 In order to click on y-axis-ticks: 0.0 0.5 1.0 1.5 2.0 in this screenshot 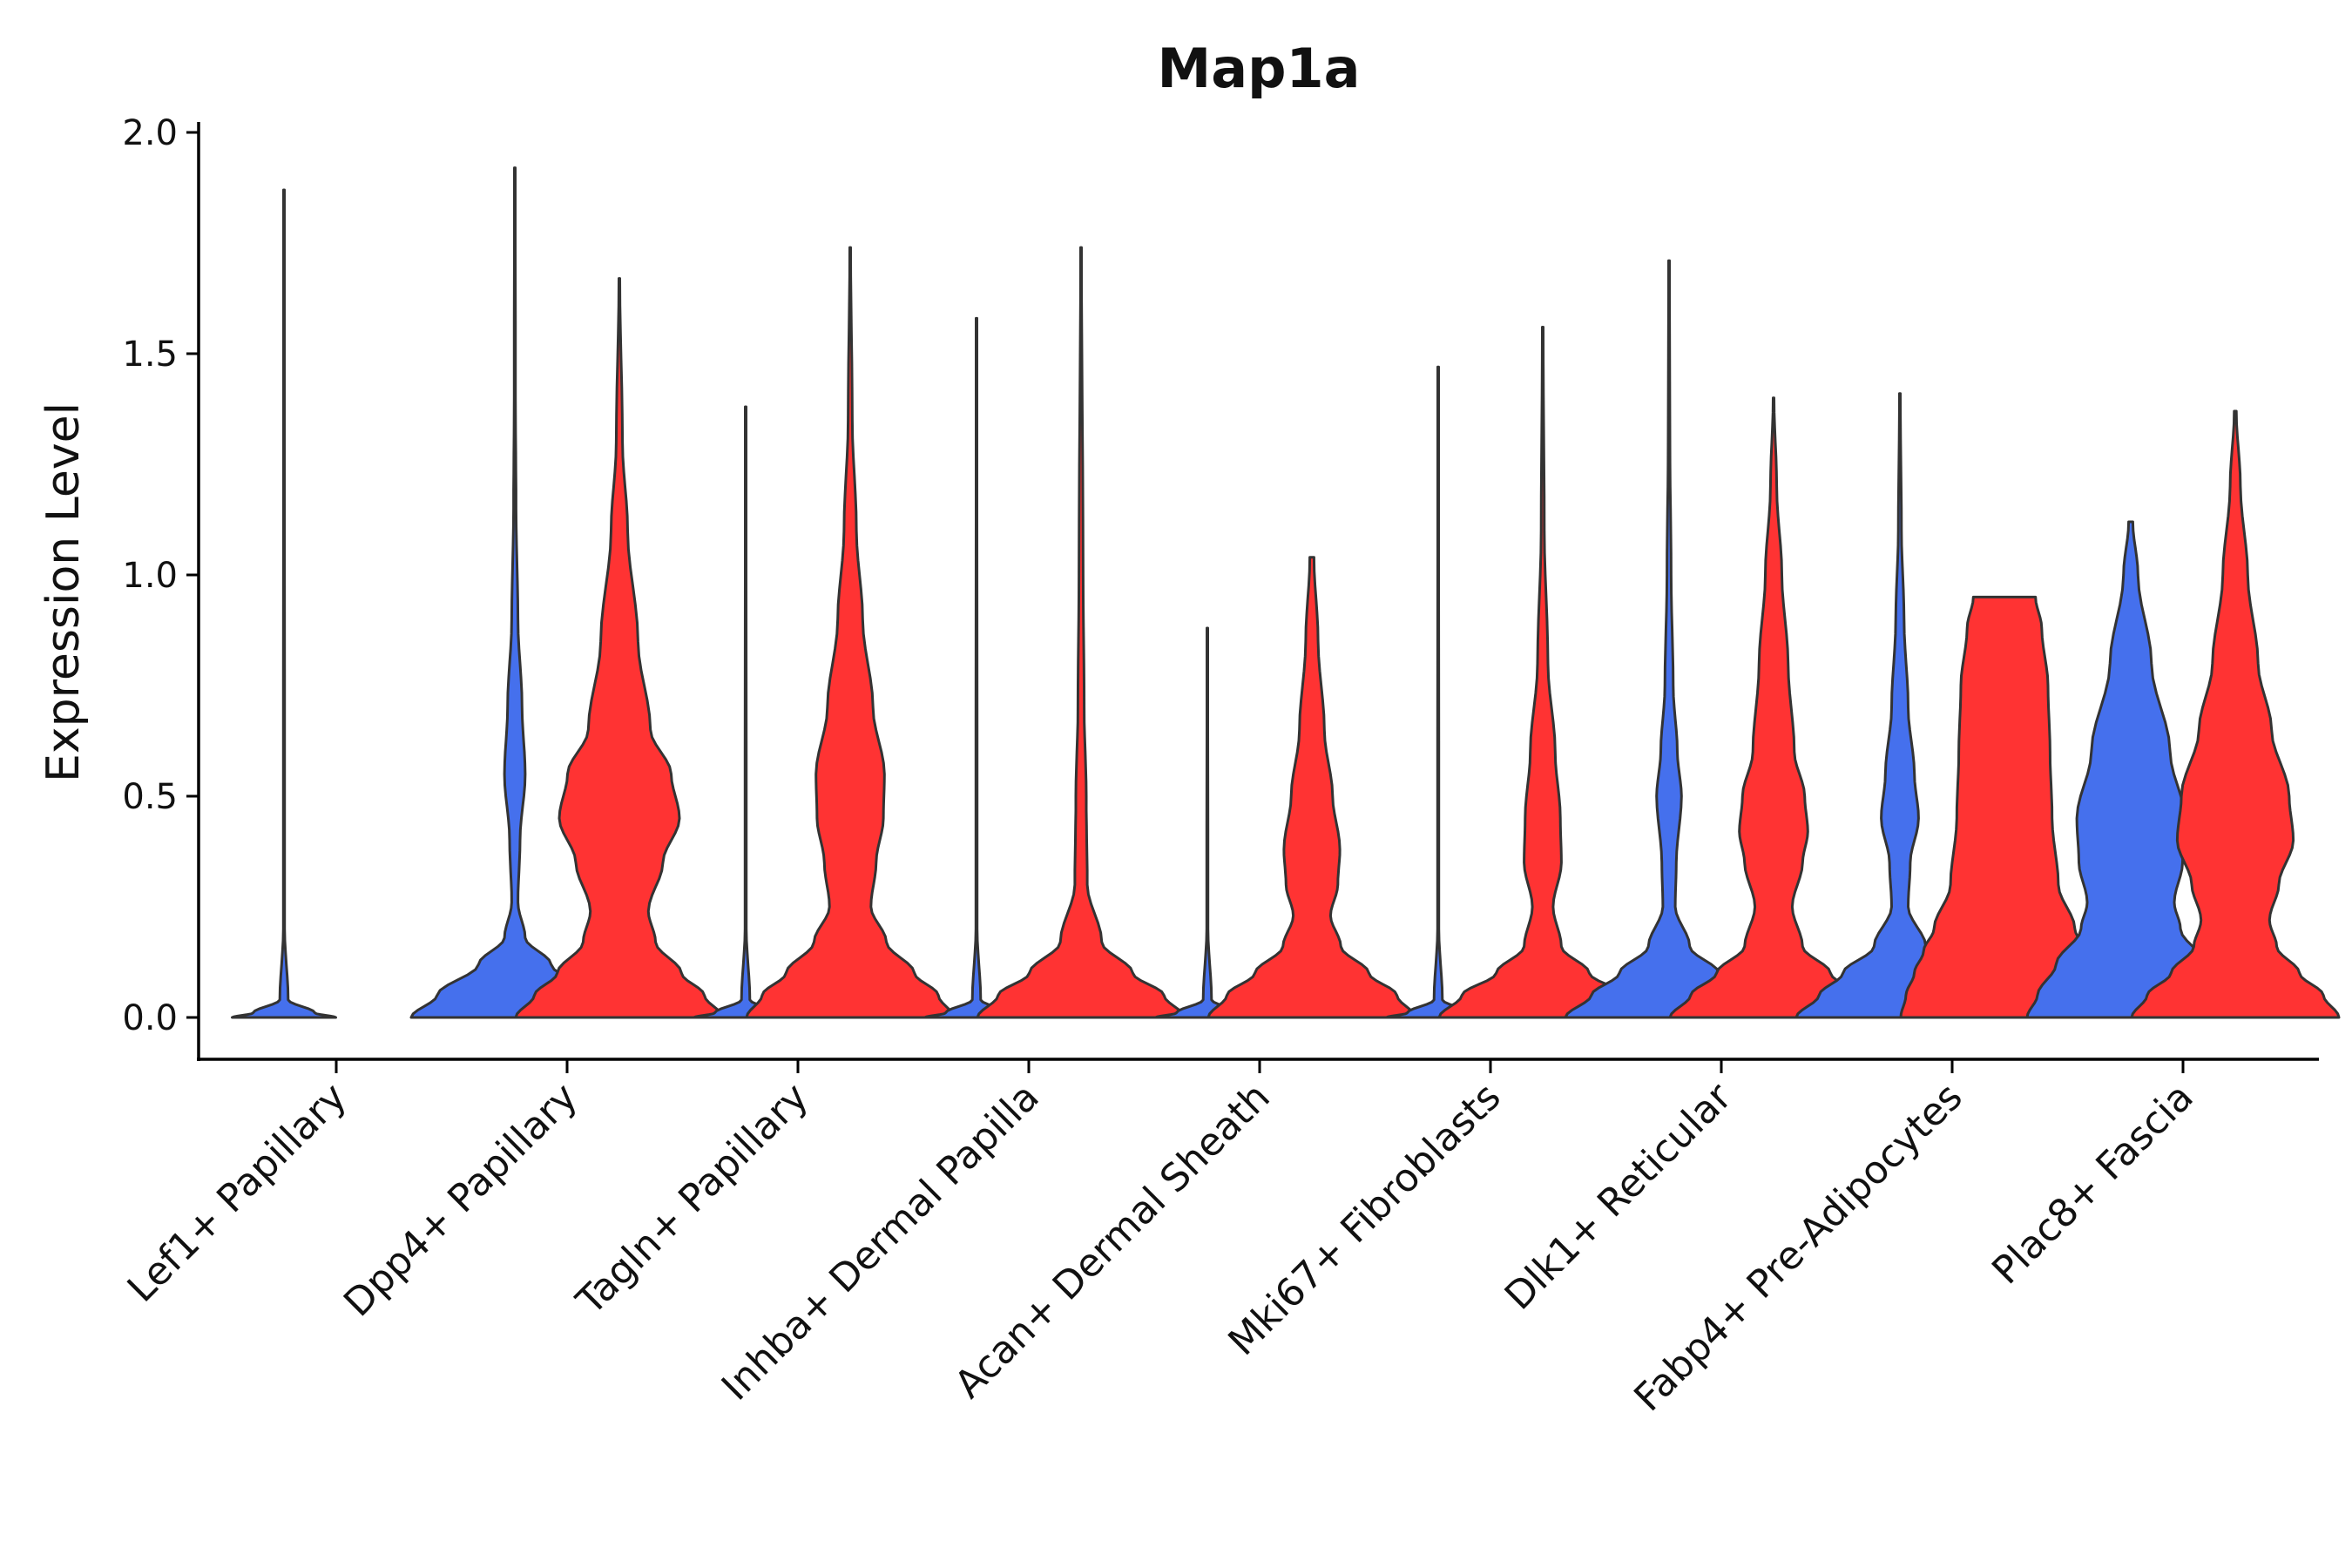, I will do `click(161, 575)`.